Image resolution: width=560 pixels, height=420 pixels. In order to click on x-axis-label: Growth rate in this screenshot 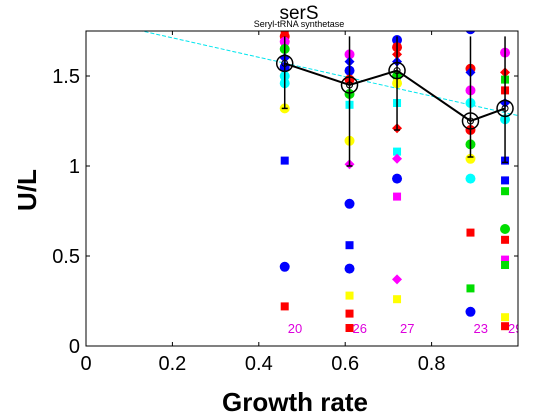, I will do `click(295, 402)`.